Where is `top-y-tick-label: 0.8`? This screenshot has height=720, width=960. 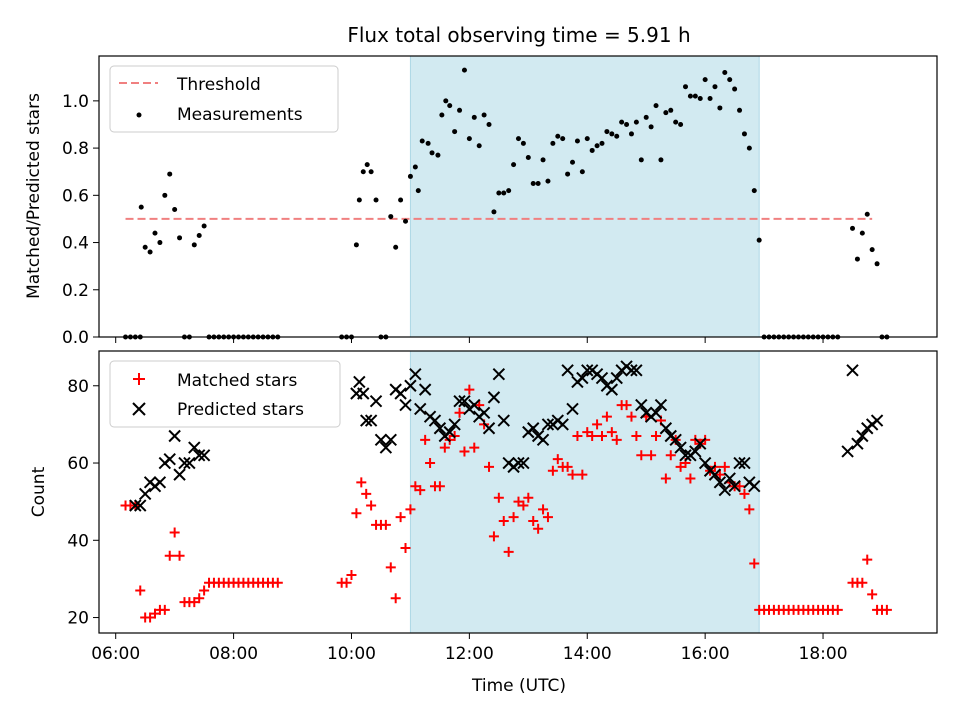
top-y-tick-label: 0.8 is located at coordinates (75, 149).